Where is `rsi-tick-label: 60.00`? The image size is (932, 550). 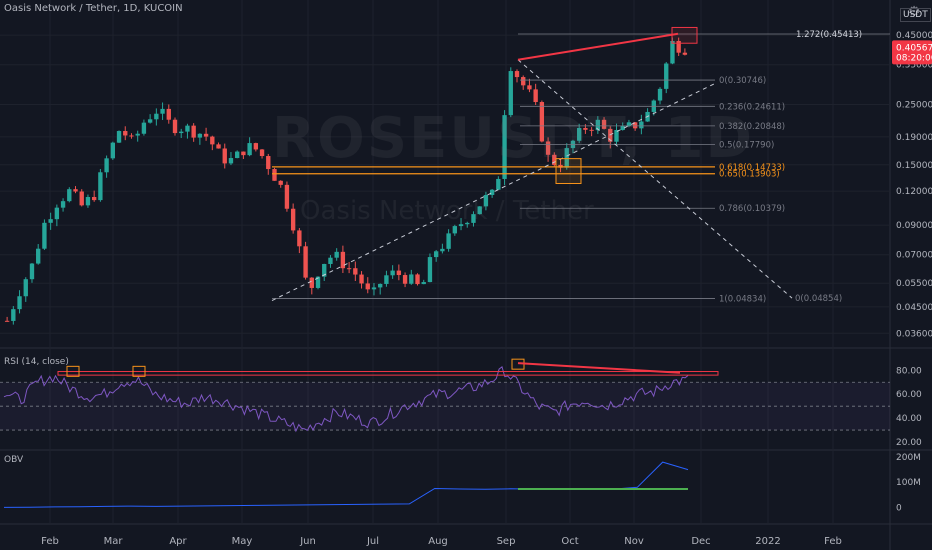 rsi-tick-label: 60.00 is located at coordinates (909, 395).